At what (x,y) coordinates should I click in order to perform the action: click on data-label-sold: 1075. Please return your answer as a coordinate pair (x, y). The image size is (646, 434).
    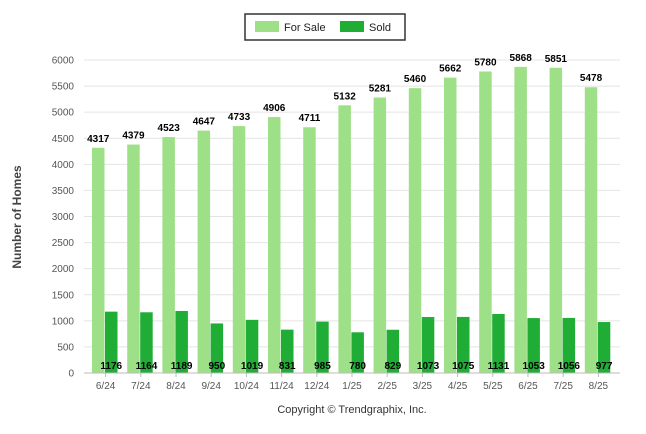
    Looking at the image, I should click on (463, 366).